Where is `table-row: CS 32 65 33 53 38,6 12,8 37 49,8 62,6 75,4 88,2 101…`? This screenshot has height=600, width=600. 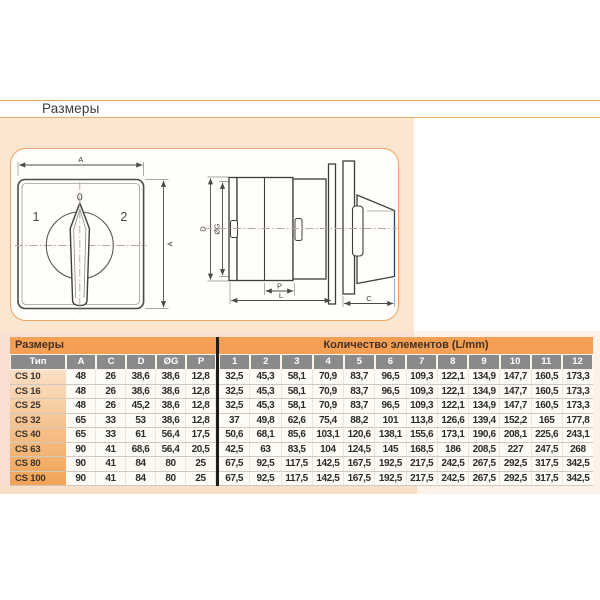
table-row: CS 32 65 33 53 38,6 12,8 37 49,8 62,6 75,4 88,2 101… is located at coordinates (301, 420).